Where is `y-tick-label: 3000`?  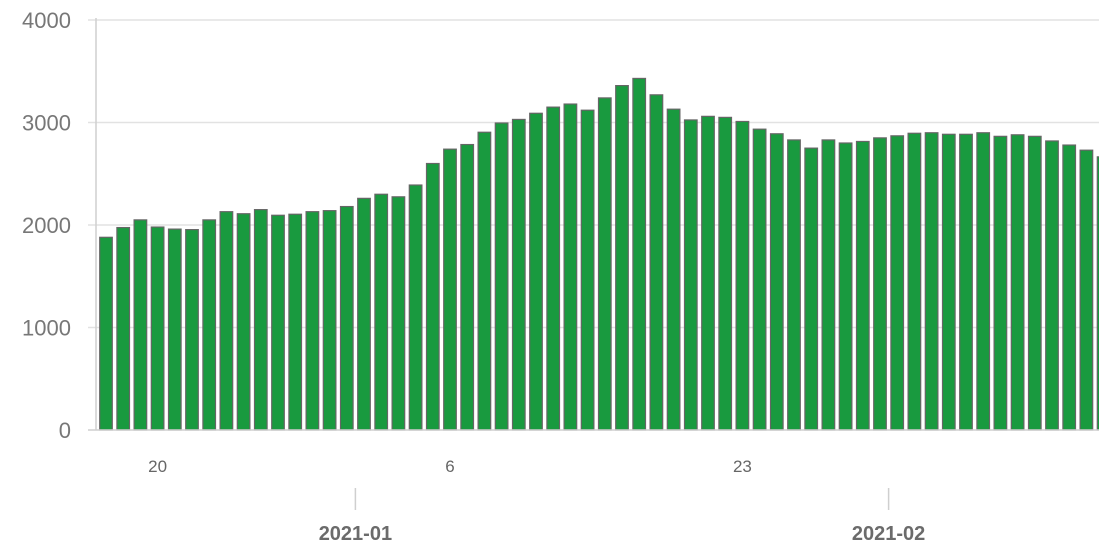
y-tick-label: 3000 is located at coordinates (46, 123).